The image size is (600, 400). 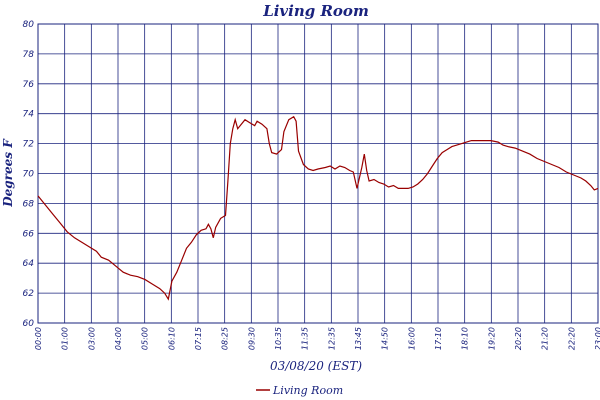 I want to click on x-tick-label: 19:20, so click(x=491, y=338).